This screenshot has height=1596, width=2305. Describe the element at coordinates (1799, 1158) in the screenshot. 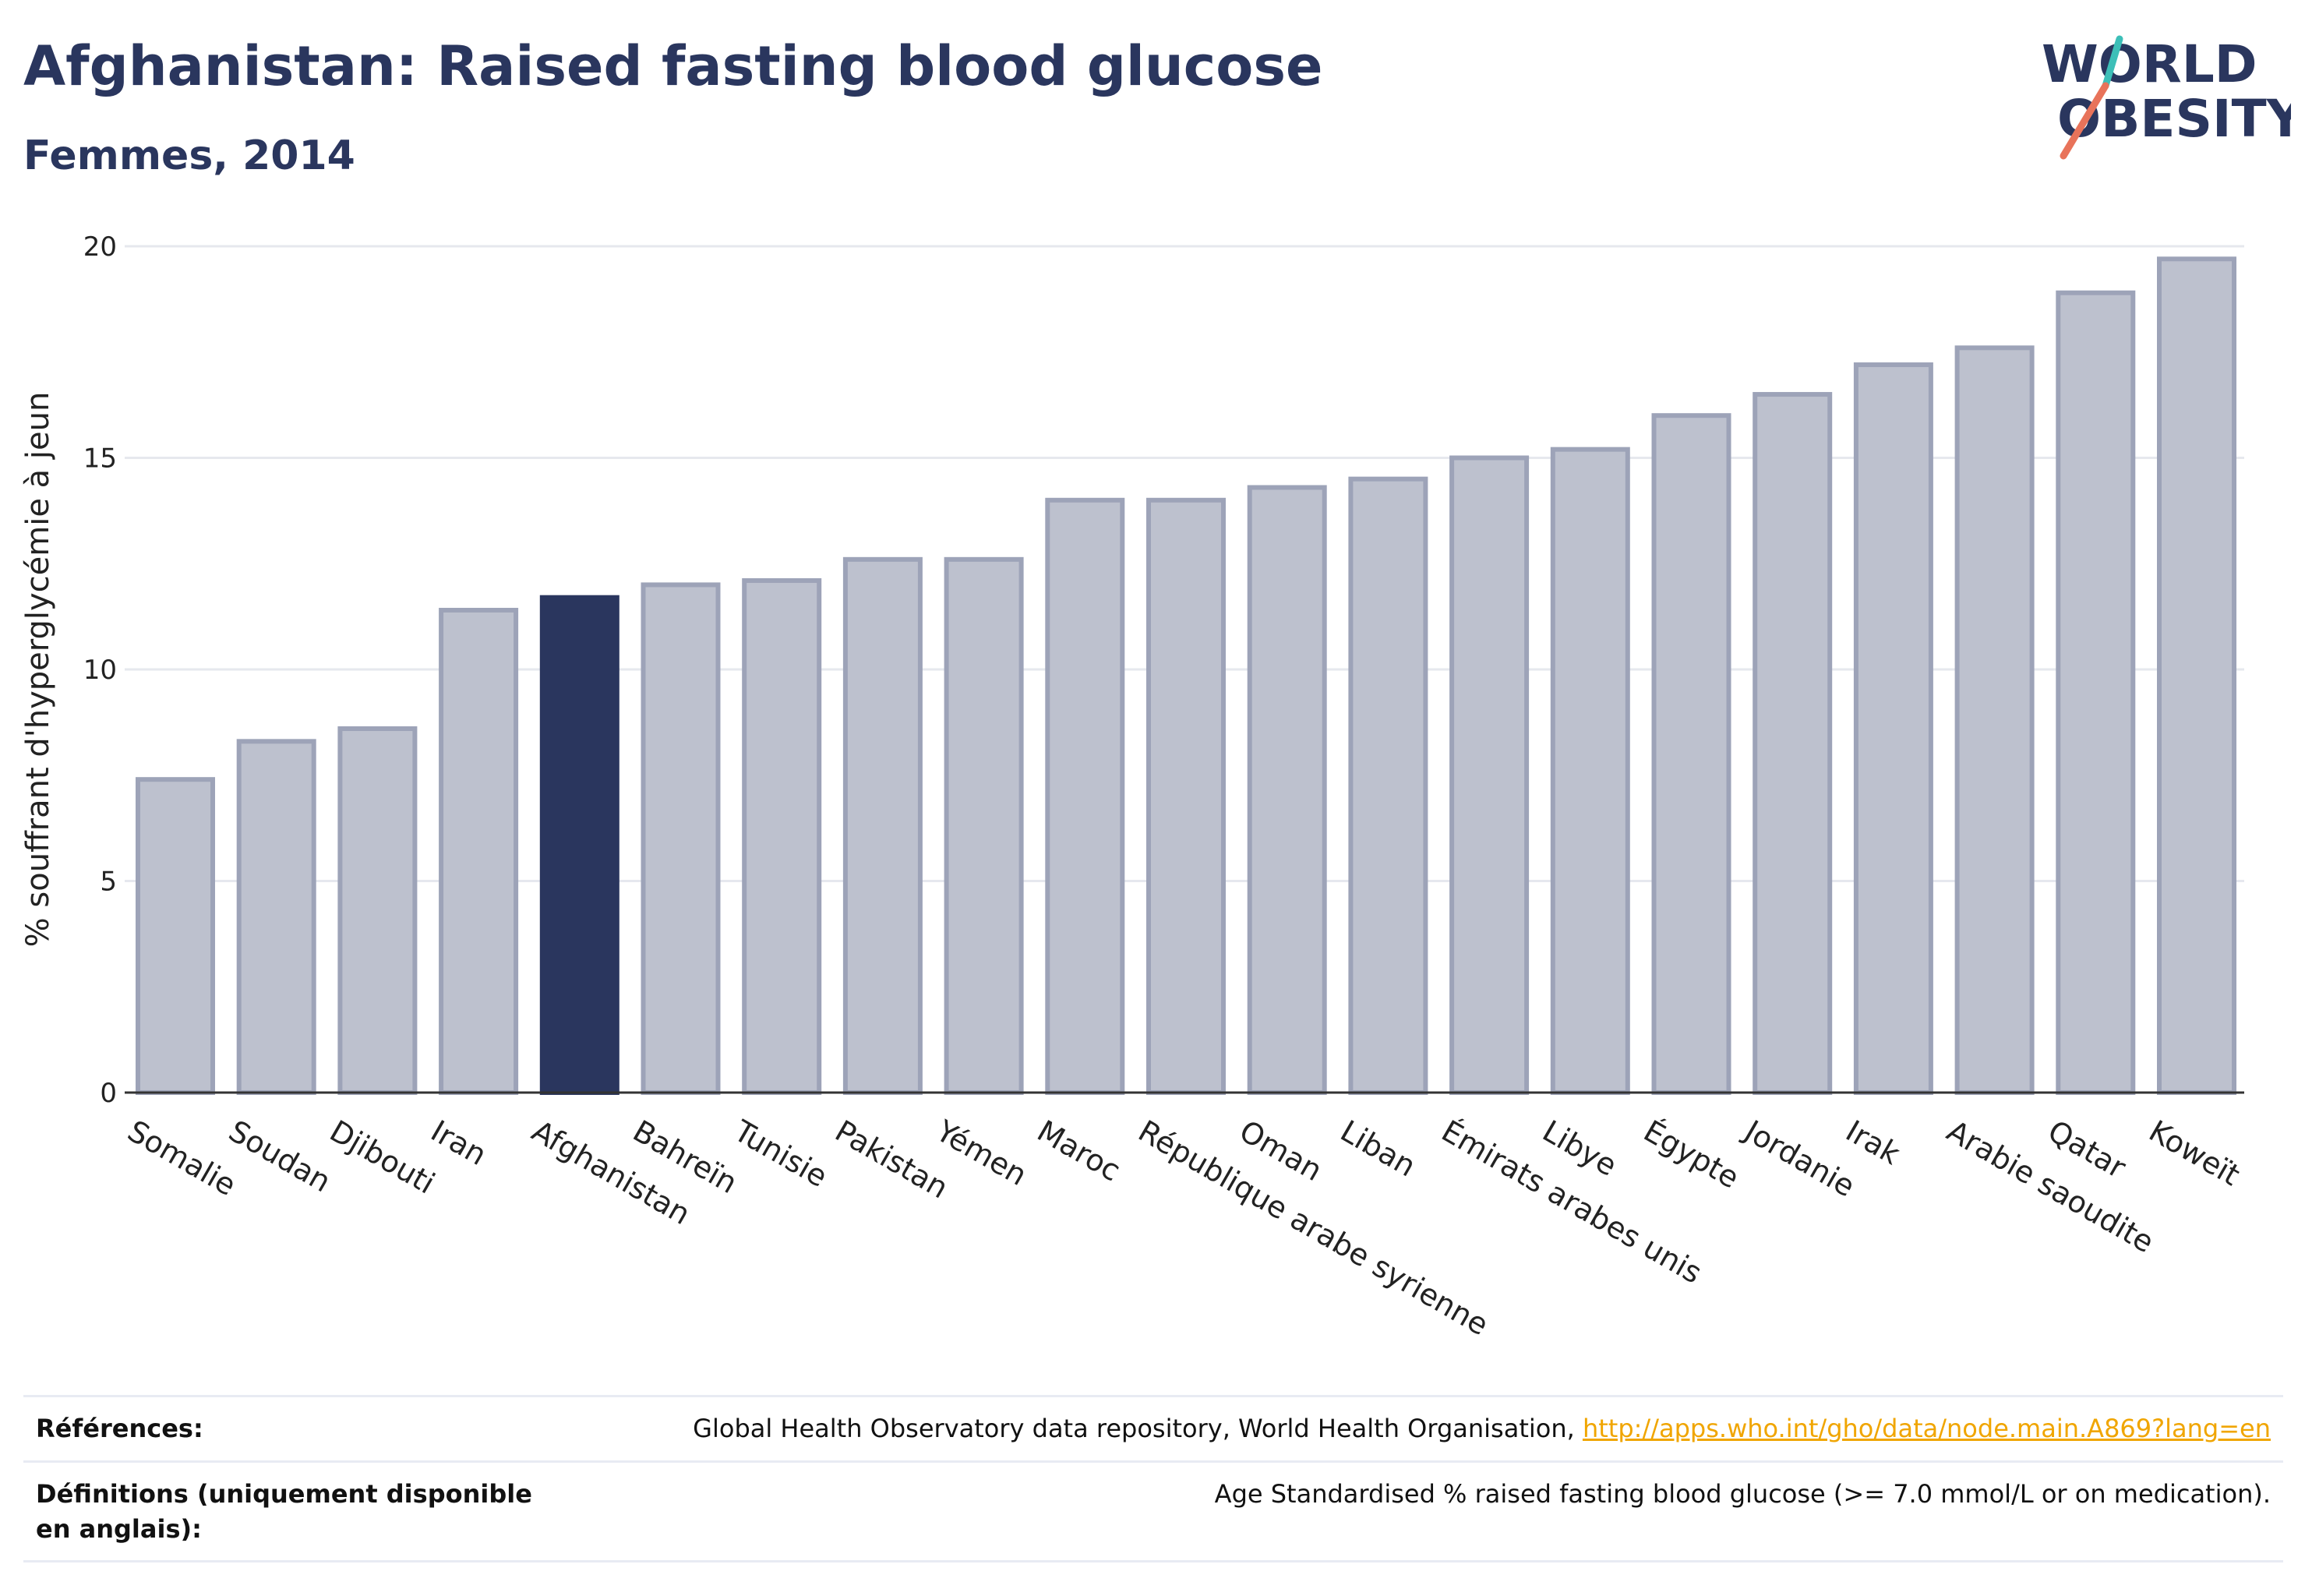

I see `x-tick-label: Jordanie` at that location.